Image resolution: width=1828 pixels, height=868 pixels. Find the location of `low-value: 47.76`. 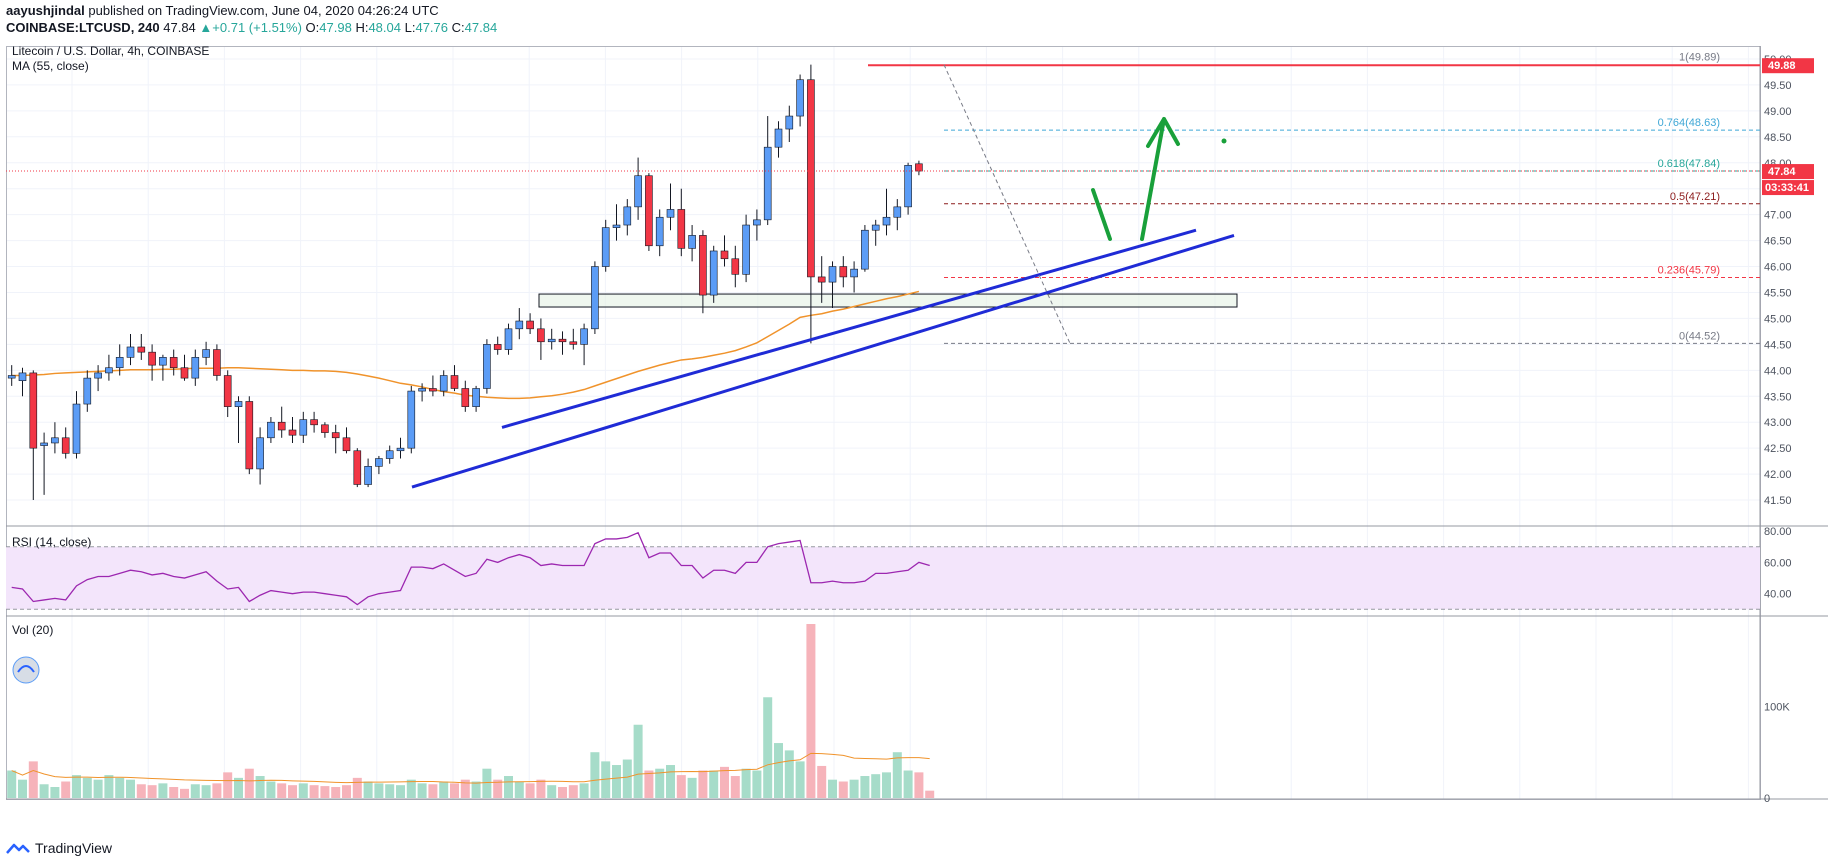

low-value: 47.76 is located at coordinates (432, 27).